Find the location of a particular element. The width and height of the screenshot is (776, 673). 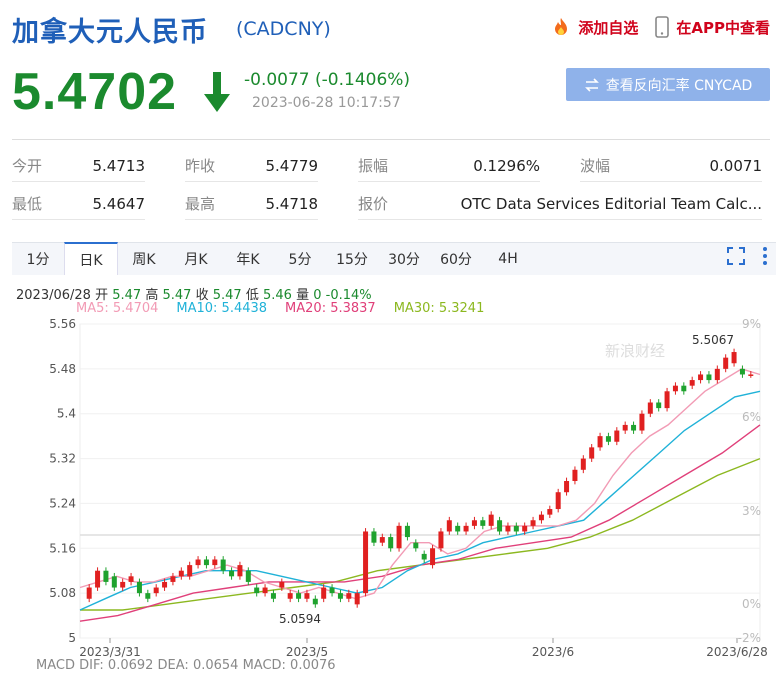

y-tick-label: 5.08 is located at coordinates (62, 593).